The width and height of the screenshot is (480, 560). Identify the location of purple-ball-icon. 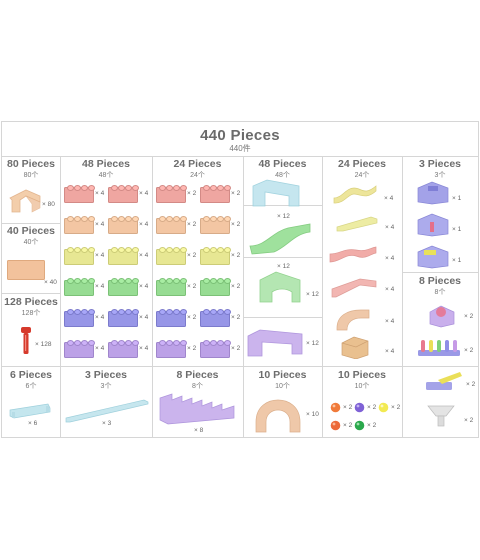
(359, 407).